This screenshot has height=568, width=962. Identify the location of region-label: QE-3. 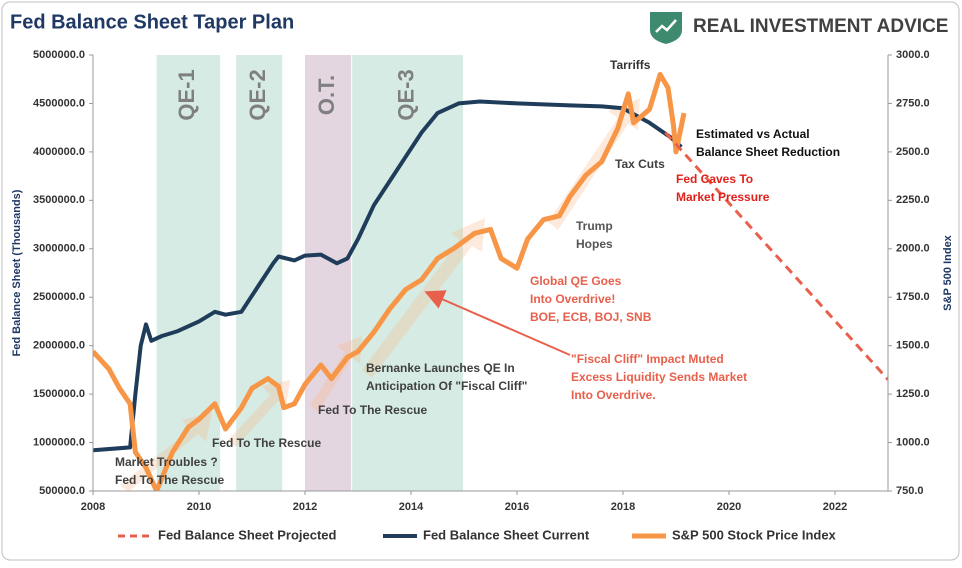
(405, 94).